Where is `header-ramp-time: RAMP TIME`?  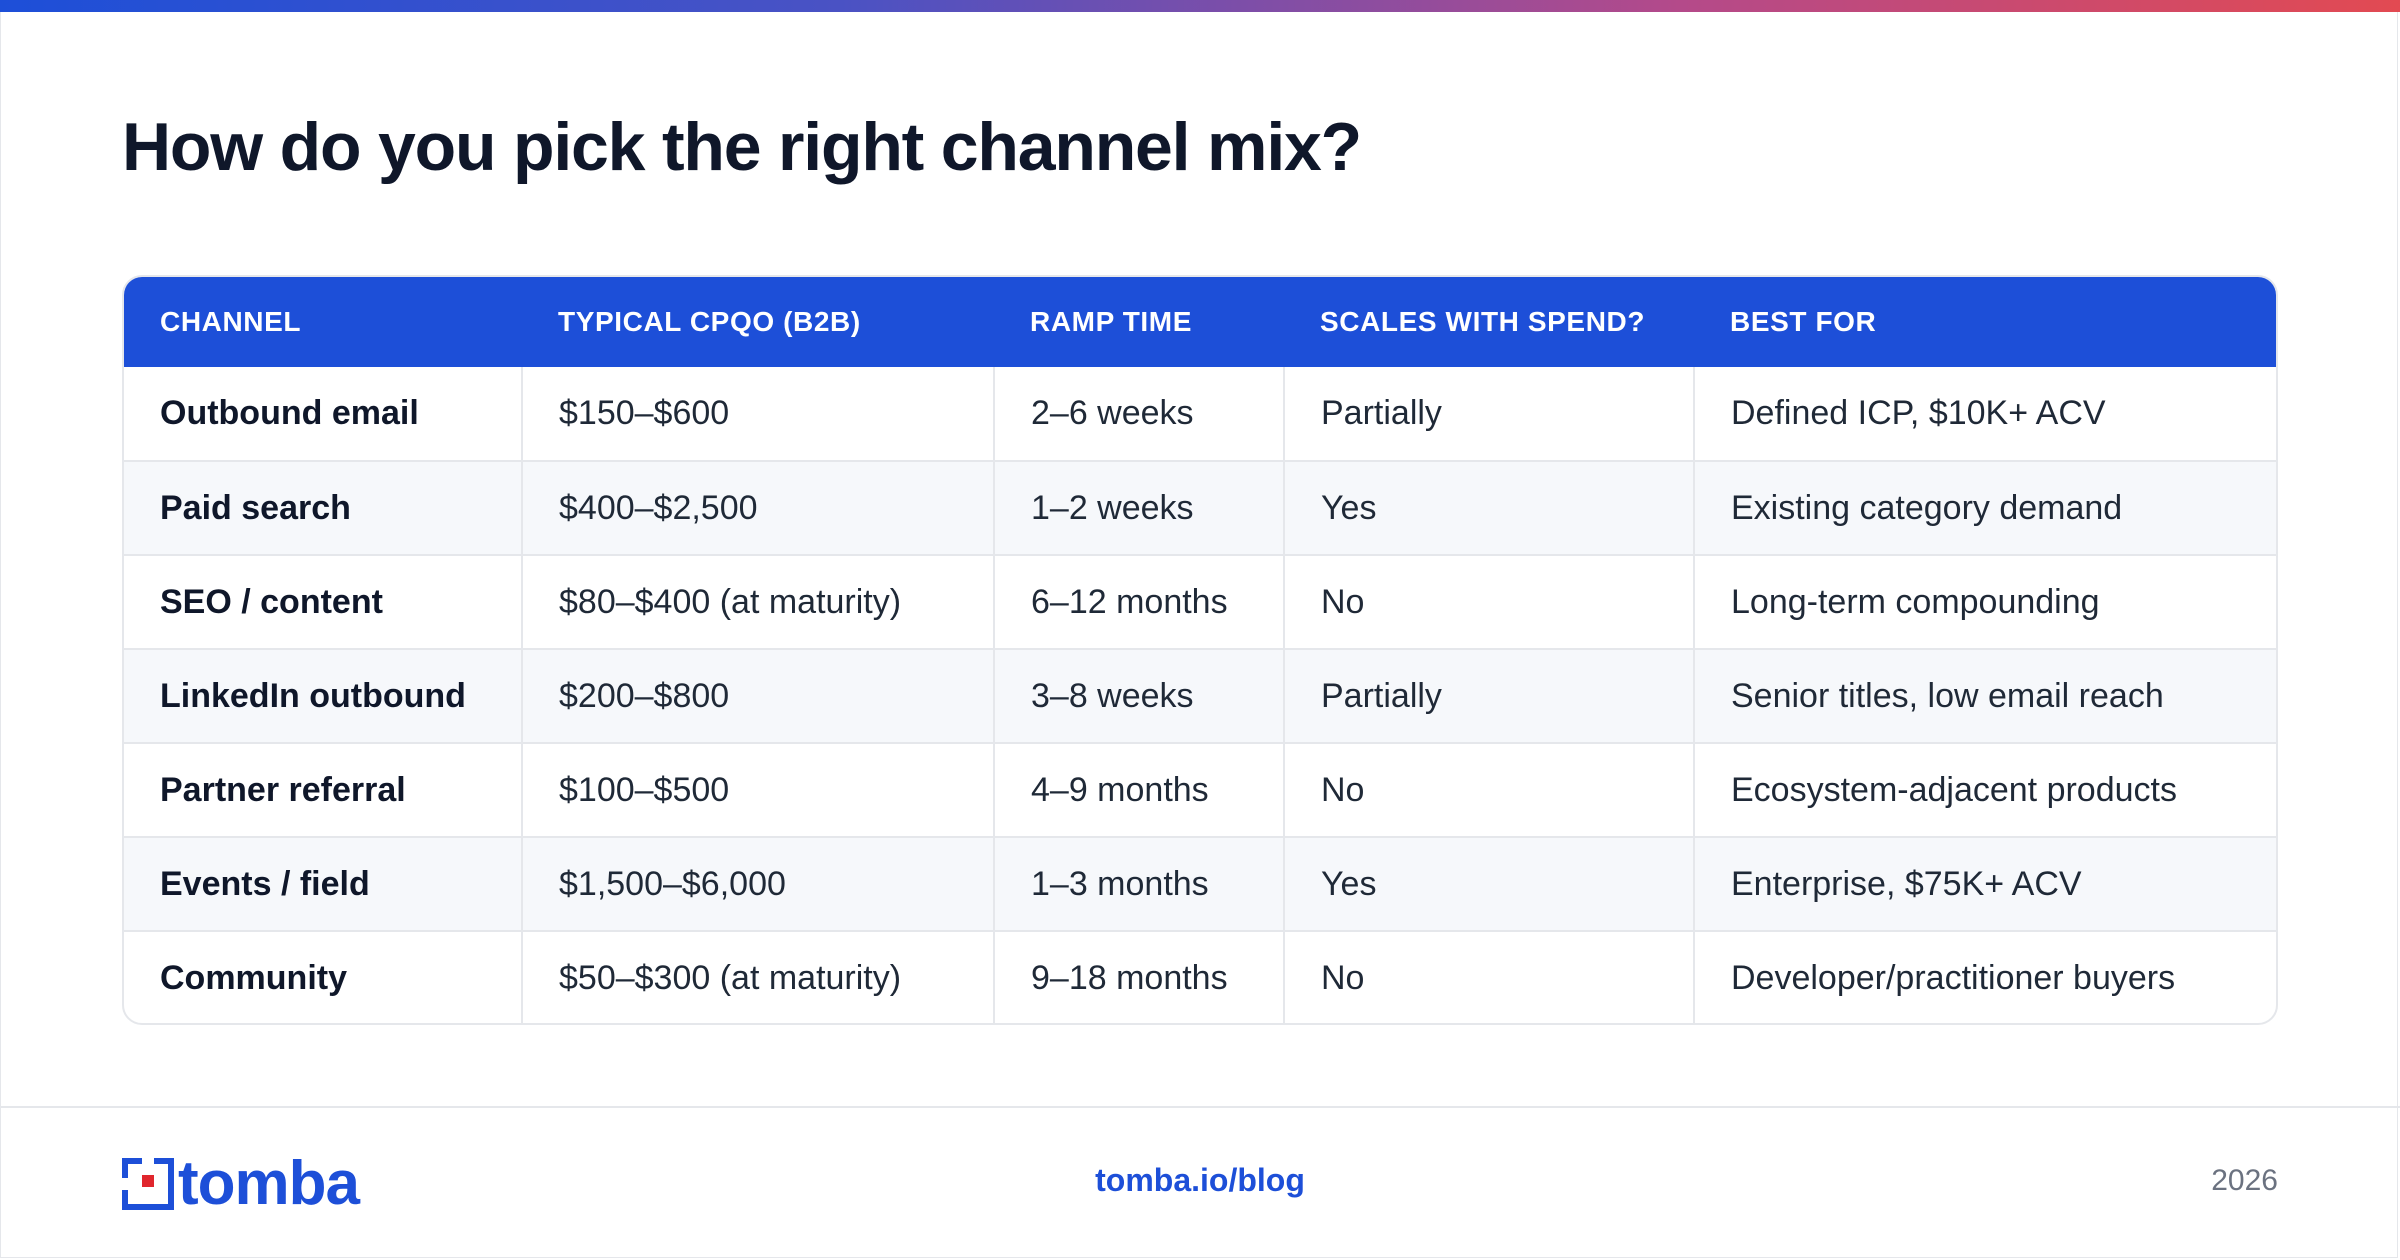
header-ramp-time: RAMP TIME is located at coordinates (1111, 321).